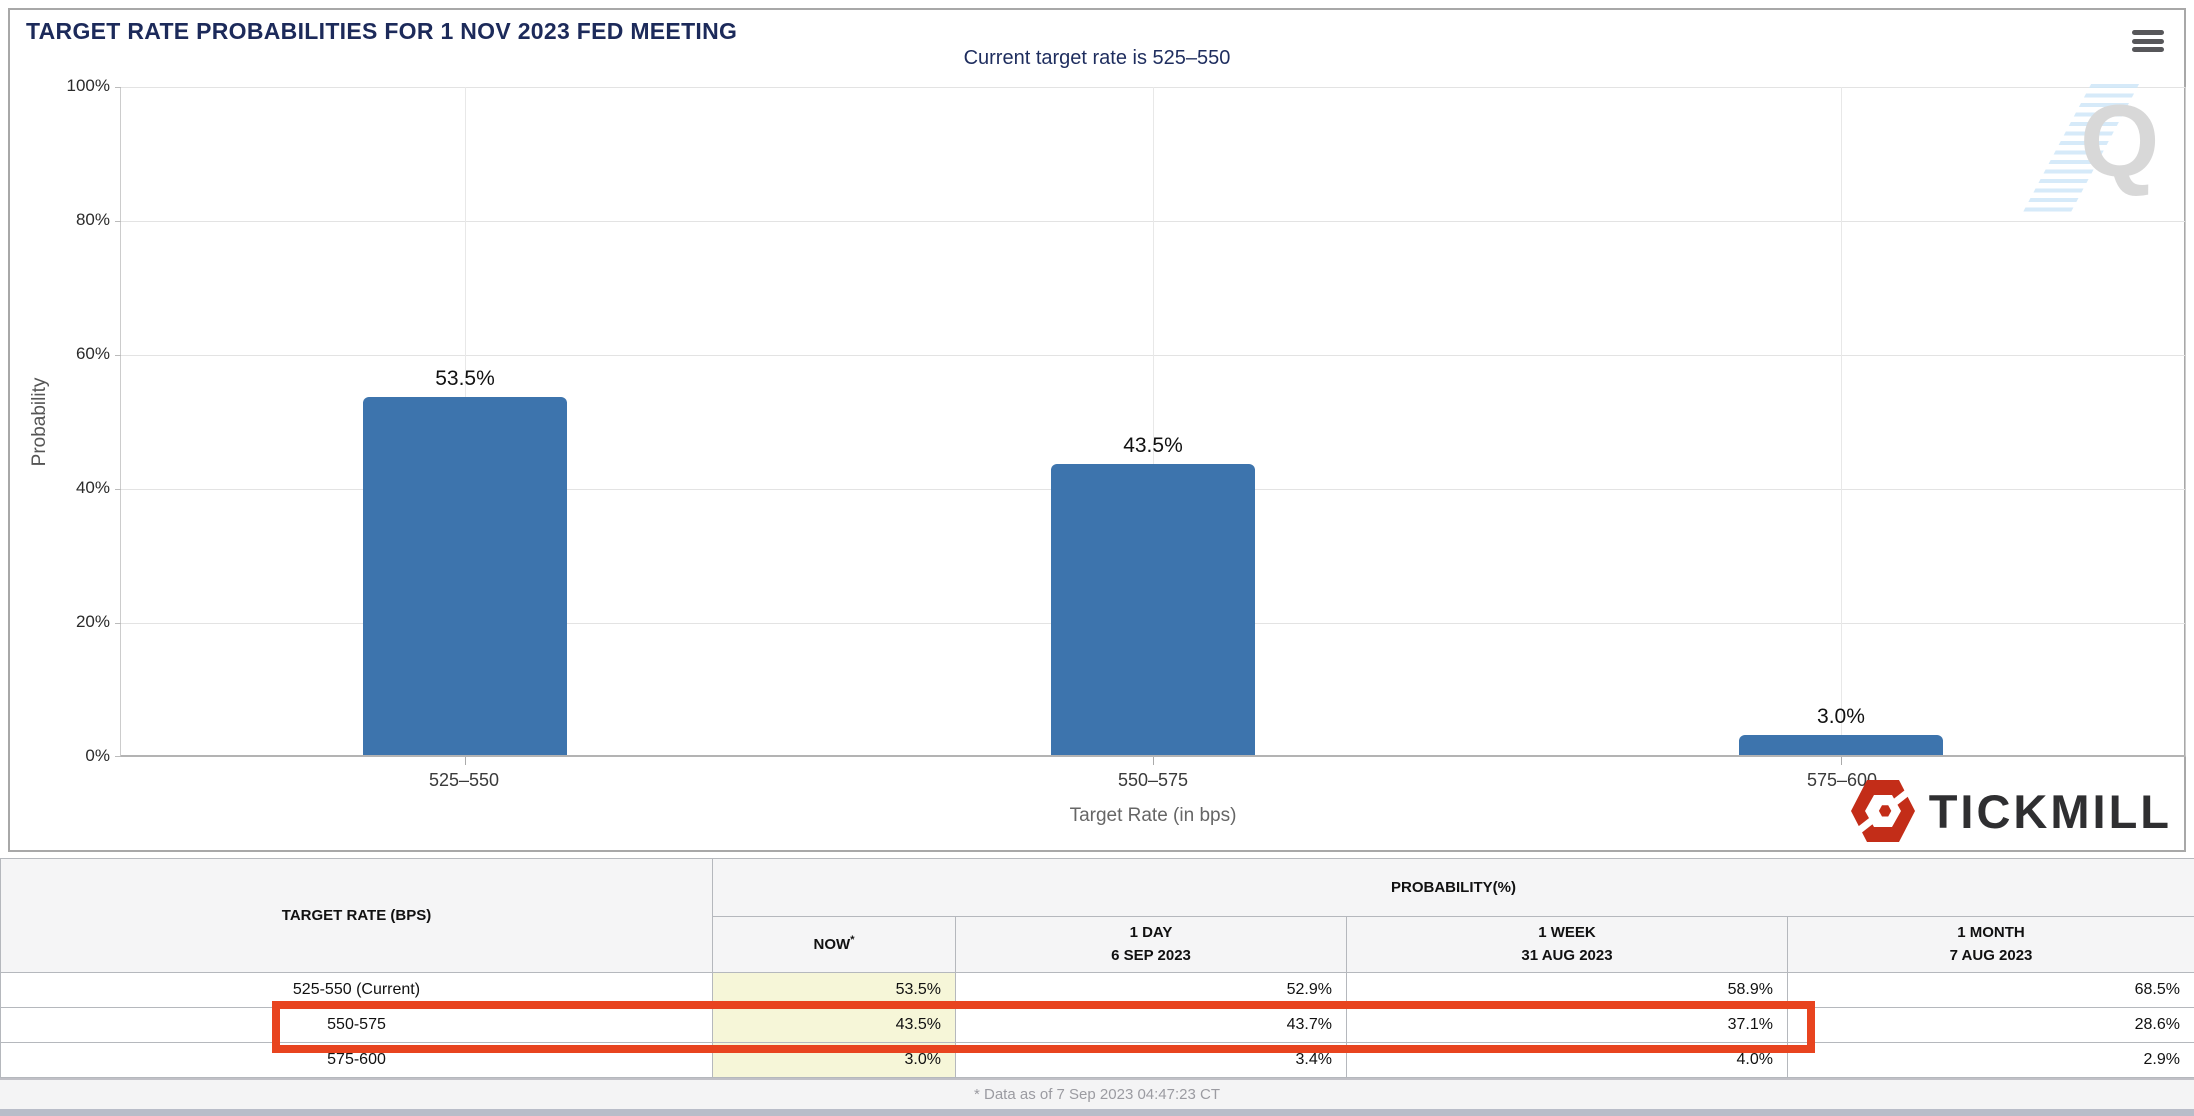  I want to click on bar-value-label: 43.5%, so click(1153, 445).